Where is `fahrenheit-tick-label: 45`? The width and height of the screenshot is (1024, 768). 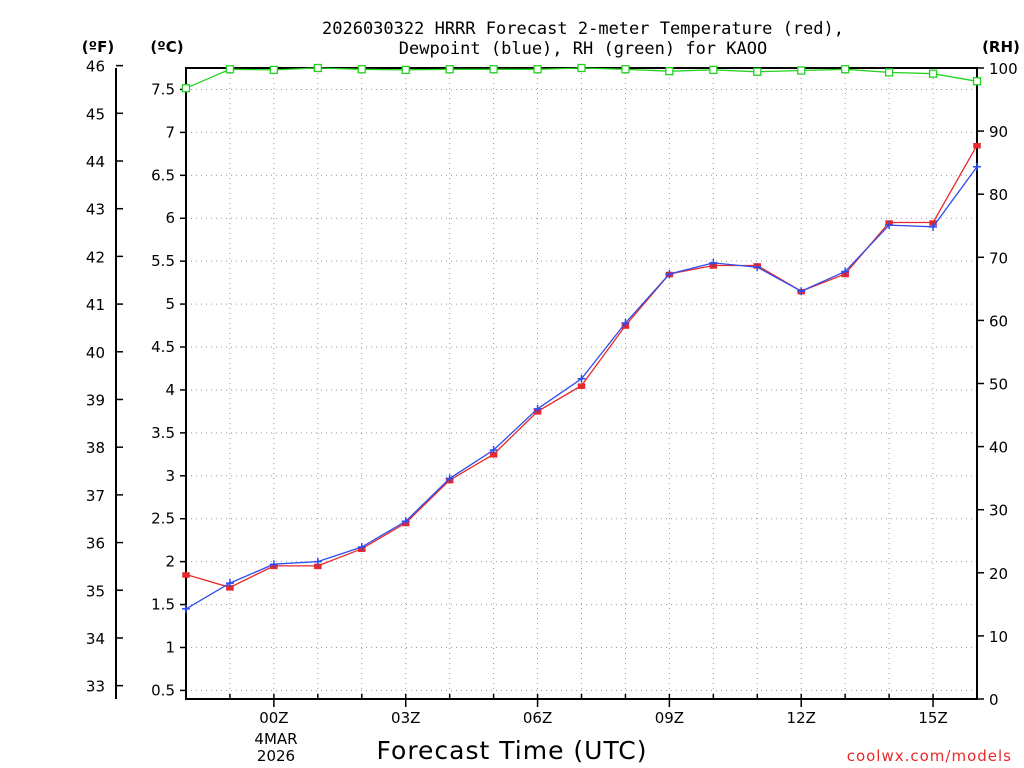 fahrenheit-tick-label: 45 is located at coordinates (95, 114).